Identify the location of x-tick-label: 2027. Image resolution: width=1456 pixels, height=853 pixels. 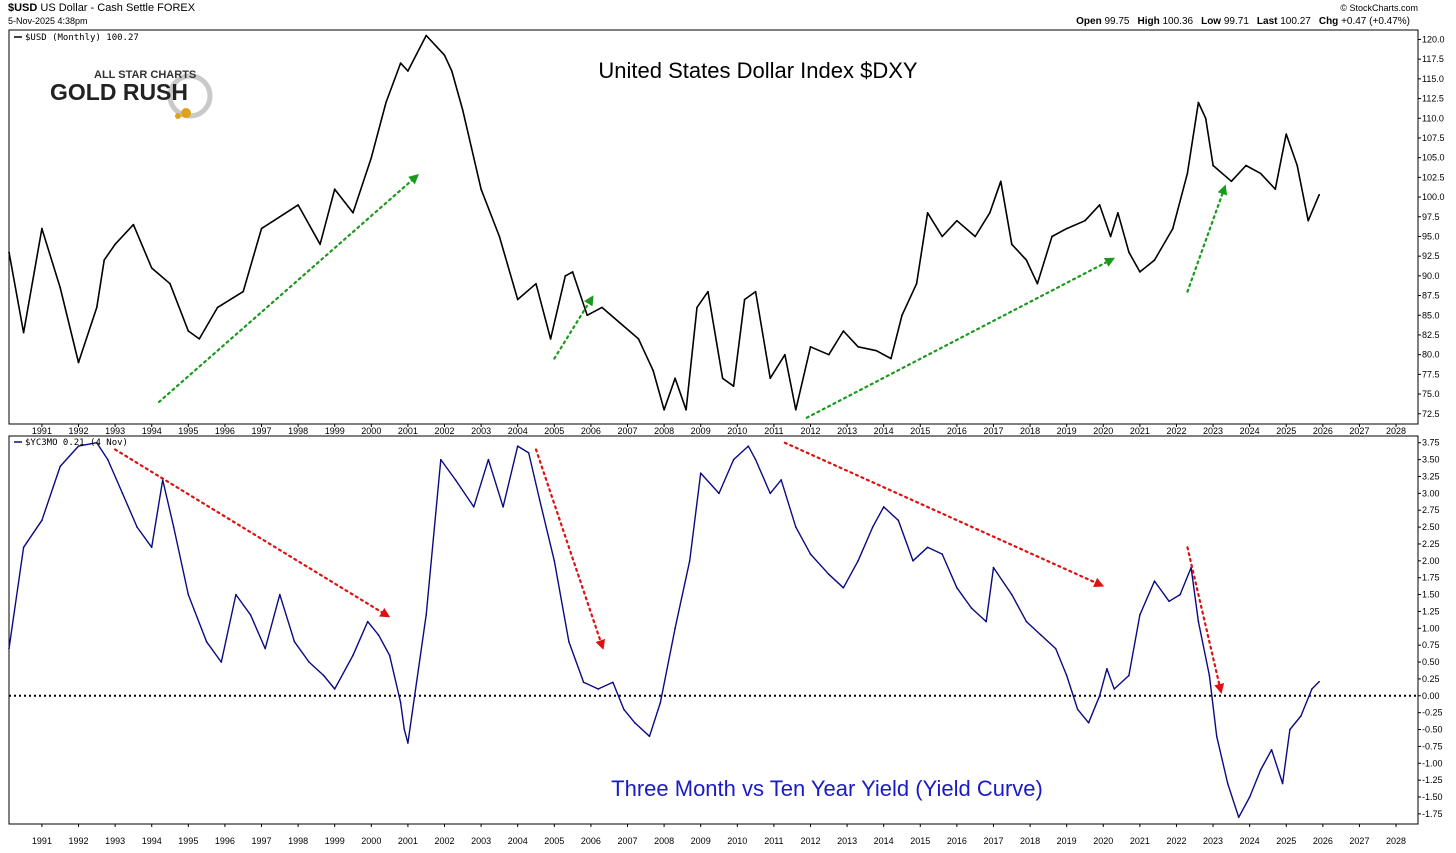
(1359, 431).